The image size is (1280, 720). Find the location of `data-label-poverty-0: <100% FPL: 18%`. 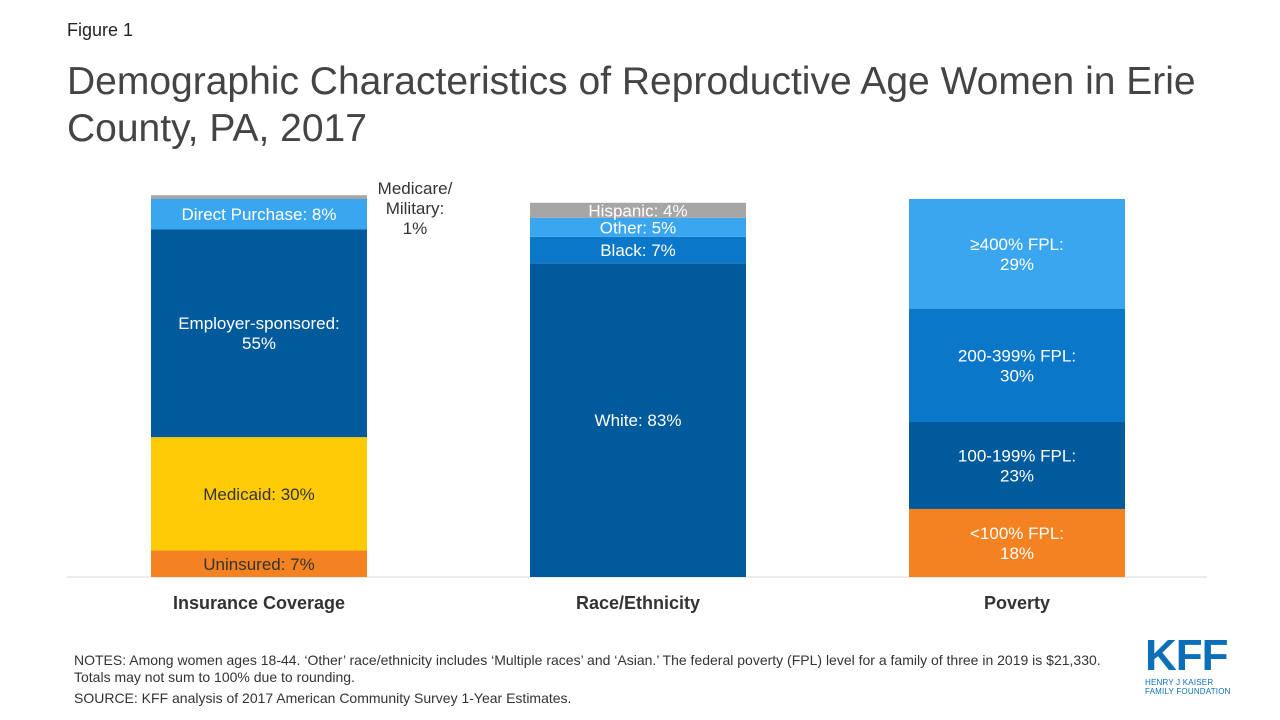

data-label-poverty-0: <100% FPL: 18% is located at coordinates (1017, 543).